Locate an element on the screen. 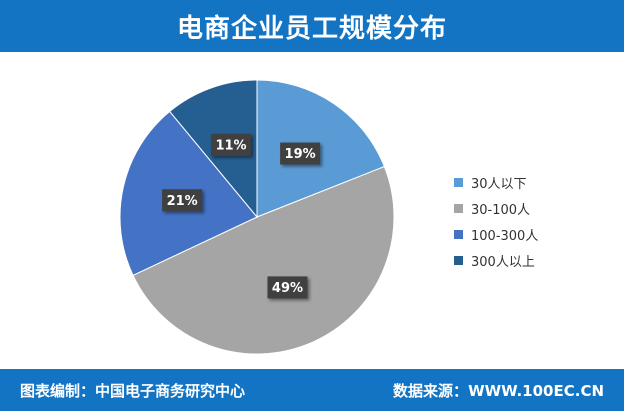 The image size is (624, 411). data-label-text: 19% is located at coordinates (300, 154).